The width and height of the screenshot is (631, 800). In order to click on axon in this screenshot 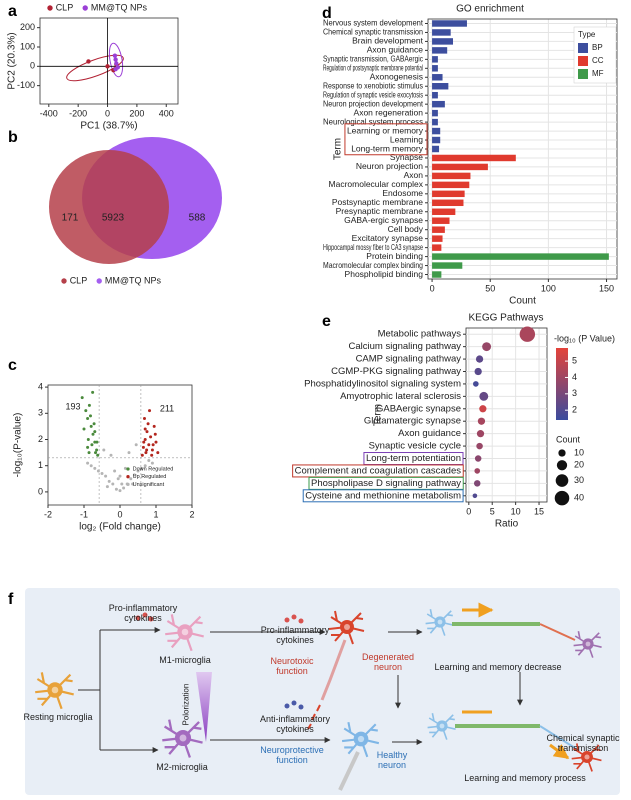, I will do `click(557, 632)`.